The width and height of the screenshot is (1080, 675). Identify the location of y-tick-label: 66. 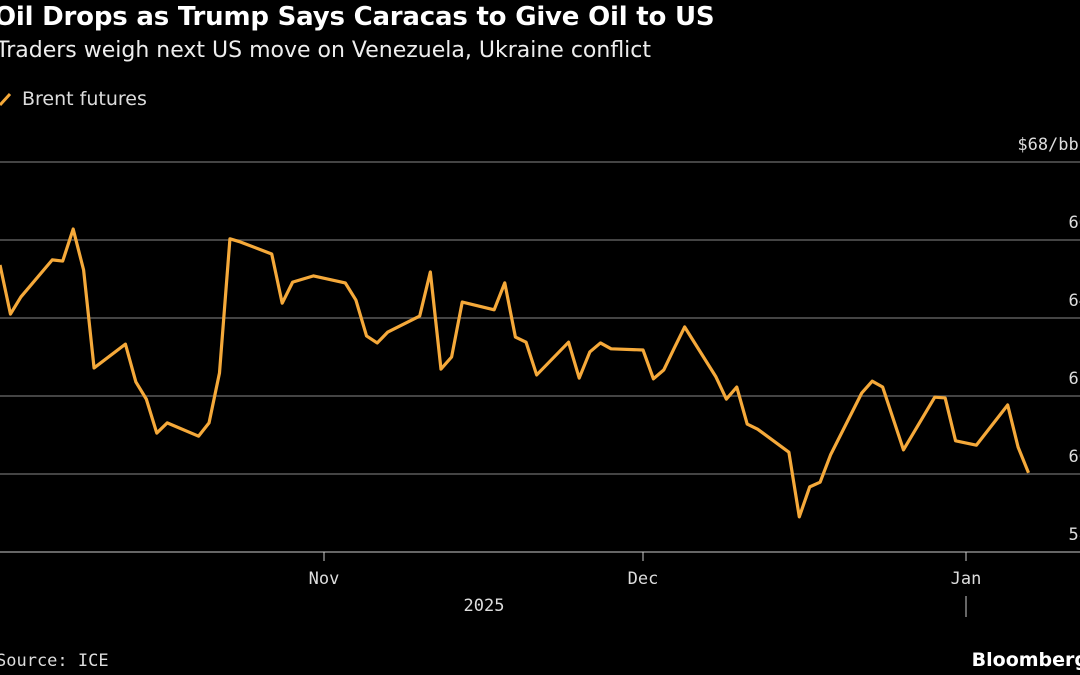
(1074, 223).